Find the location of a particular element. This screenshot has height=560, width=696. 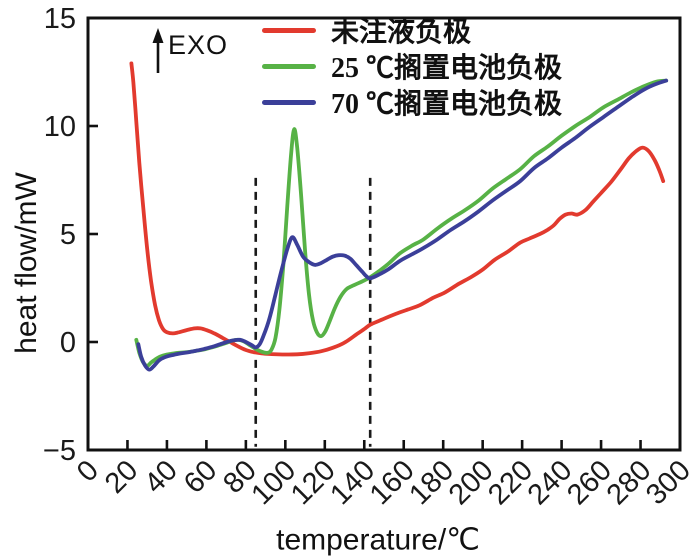

legend-label: 70 ℃搁置电池负极 is located at coordinates (447, 104).